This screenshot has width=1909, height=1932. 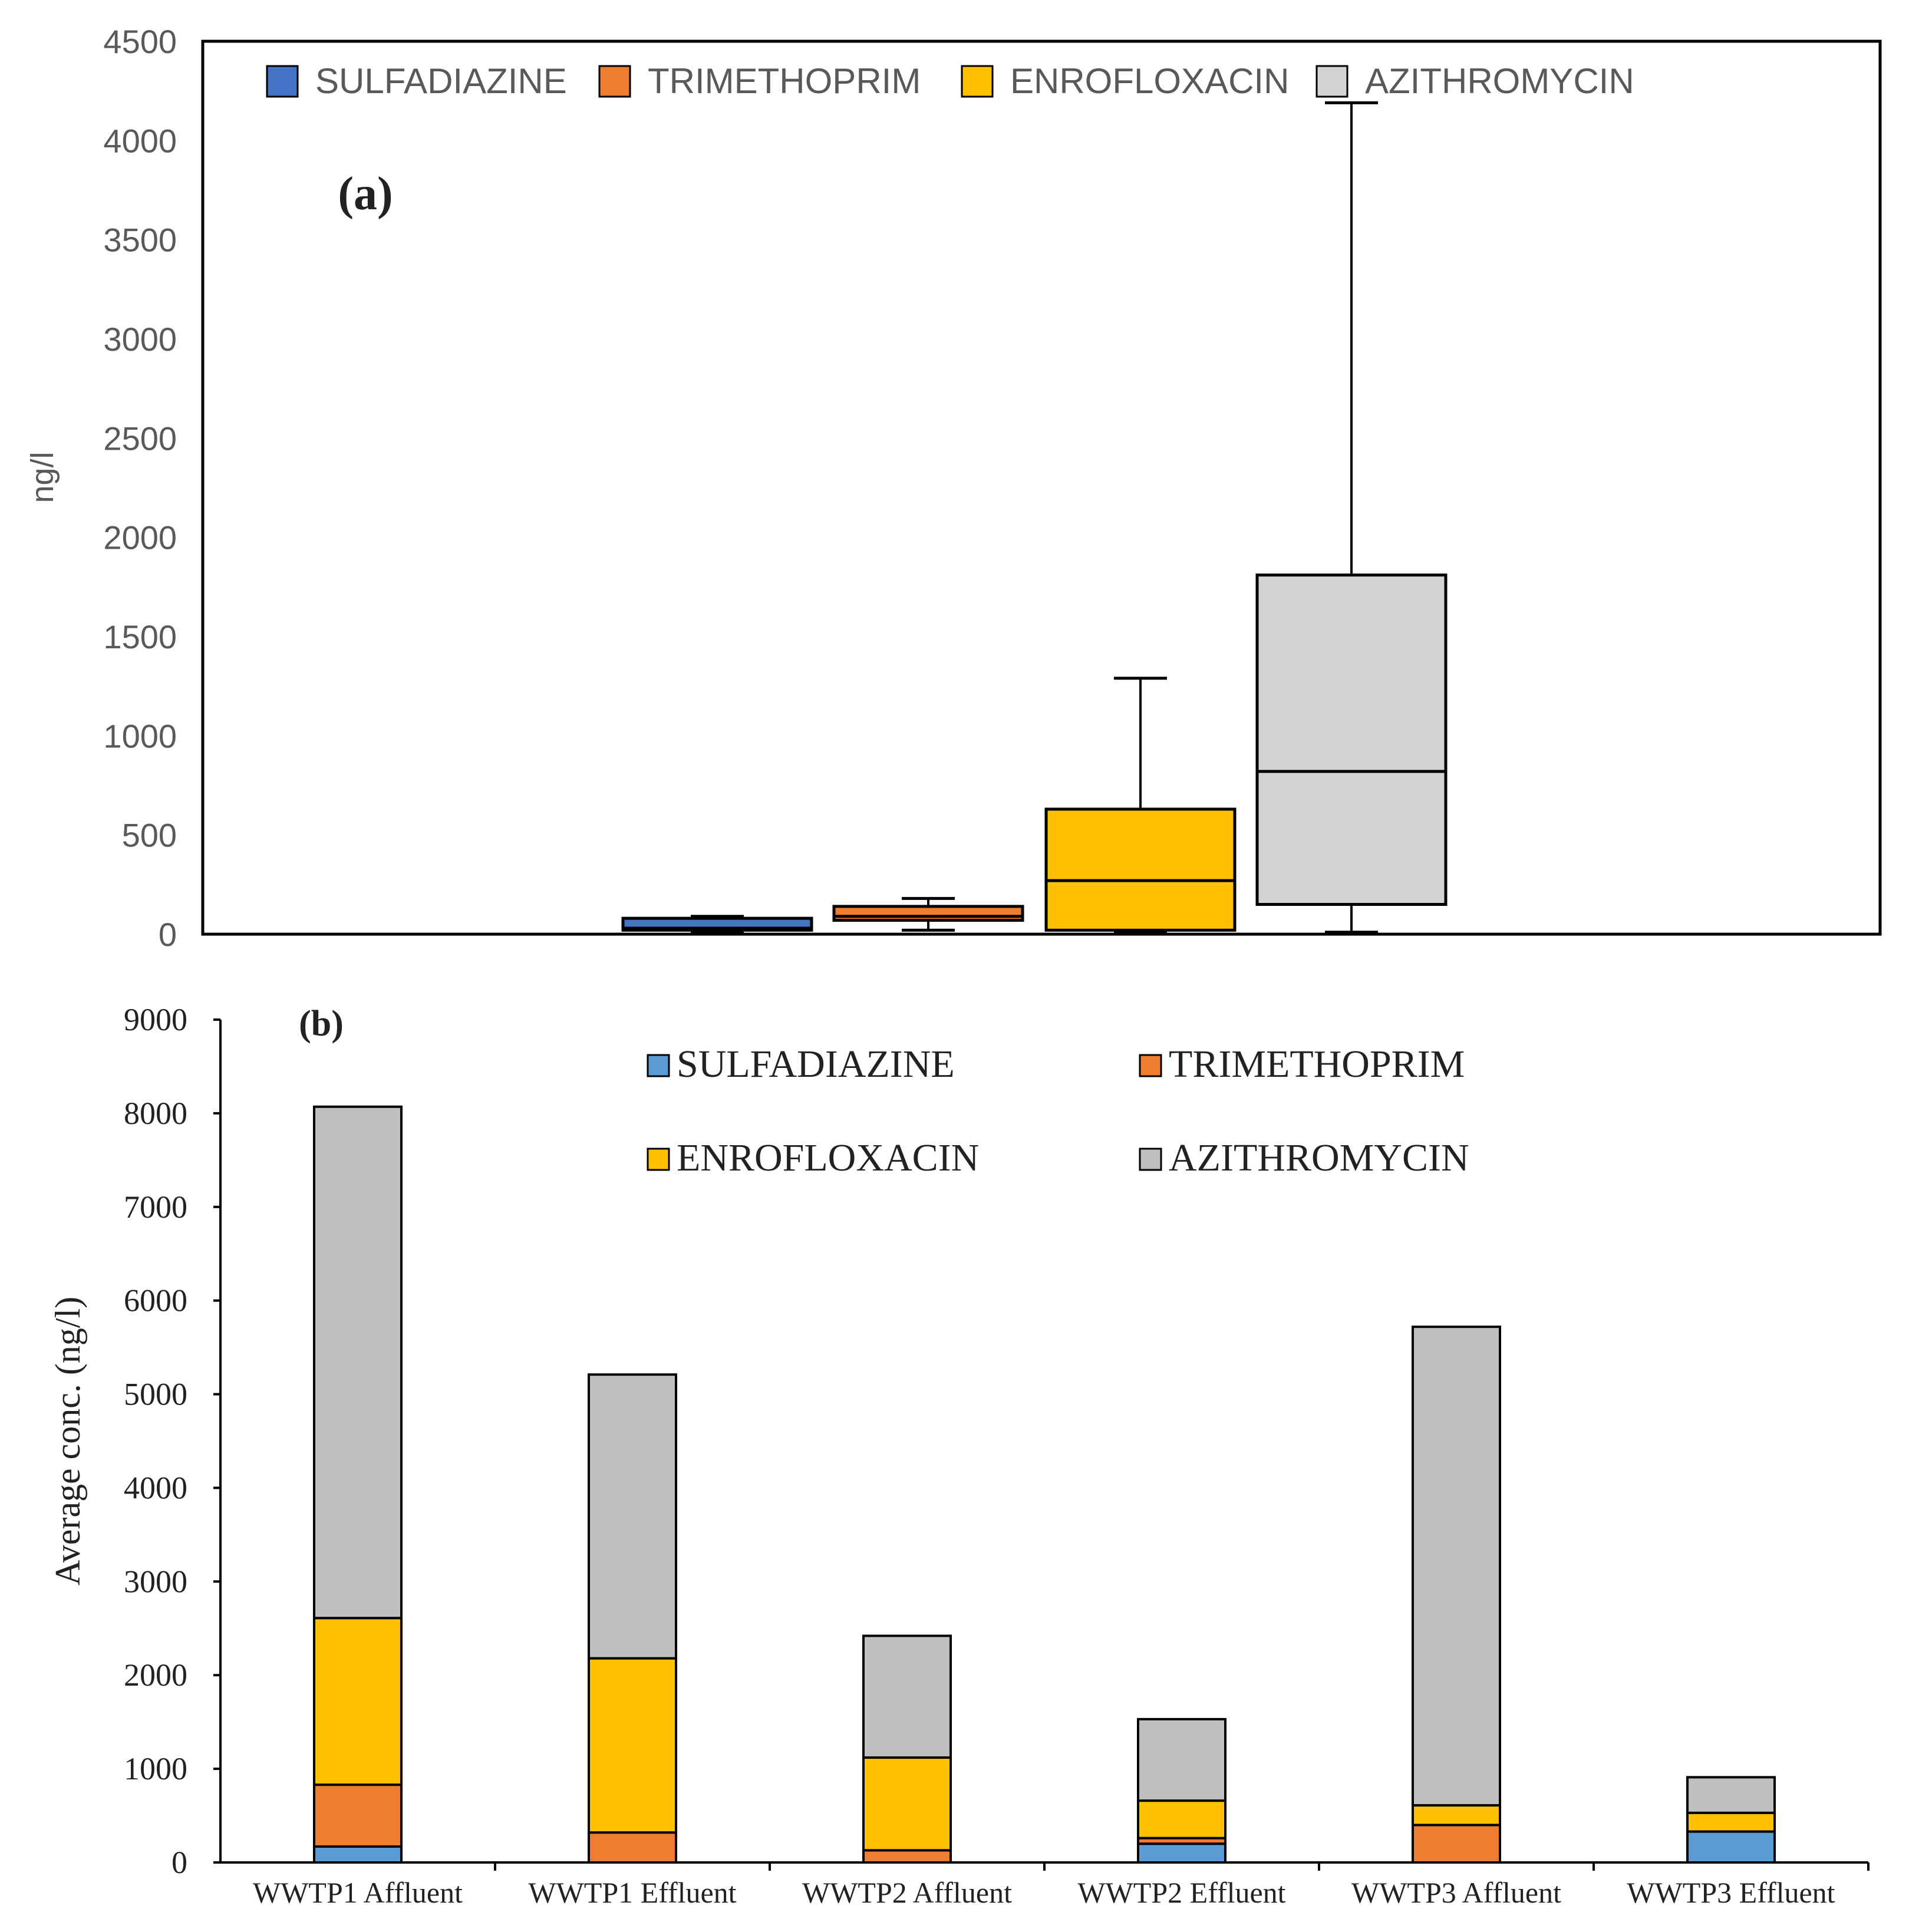 What do you see at coordinates (156, 1019) in the screenshot?
I see `panel-b-y-tick-label: 9000` at bounding box center [156, 1019].